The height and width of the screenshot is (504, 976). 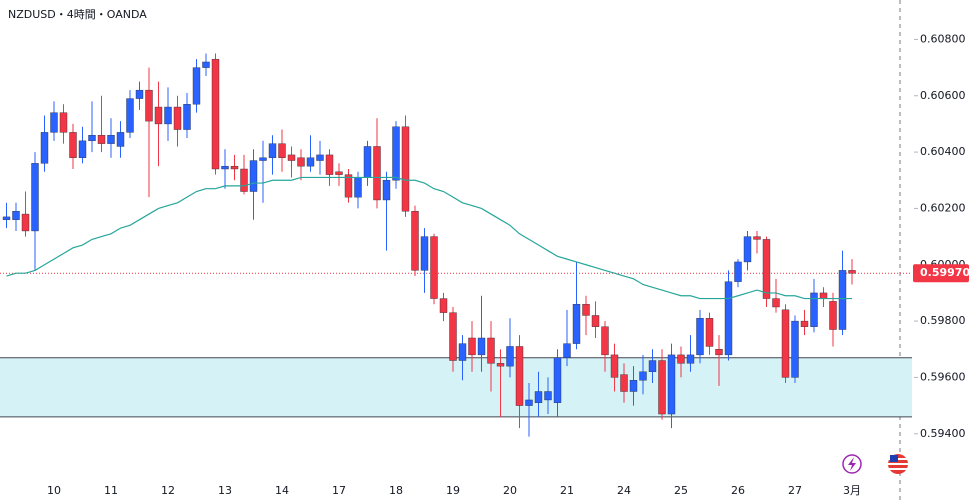 I want to click on x-tick-label: 12, so click(x=168, y=490).